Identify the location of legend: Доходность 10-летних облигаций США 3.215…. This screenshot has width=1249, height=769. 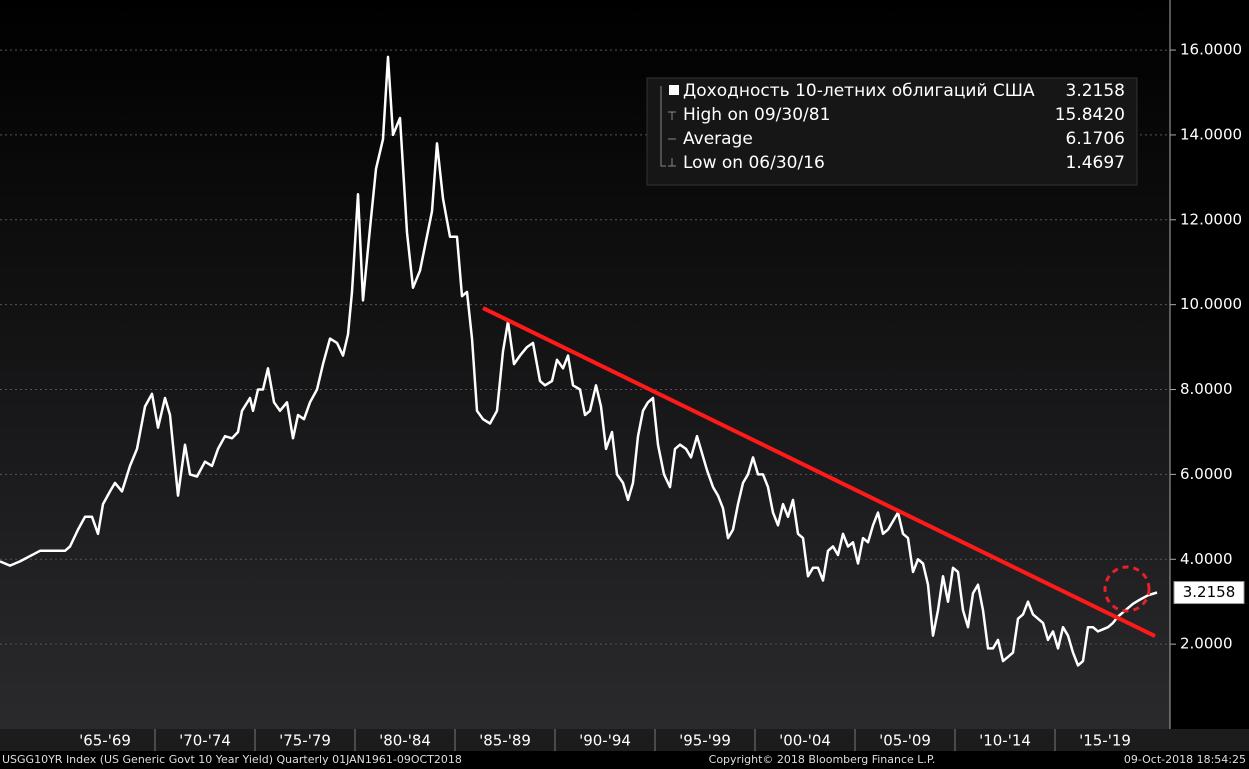
(892, 131).